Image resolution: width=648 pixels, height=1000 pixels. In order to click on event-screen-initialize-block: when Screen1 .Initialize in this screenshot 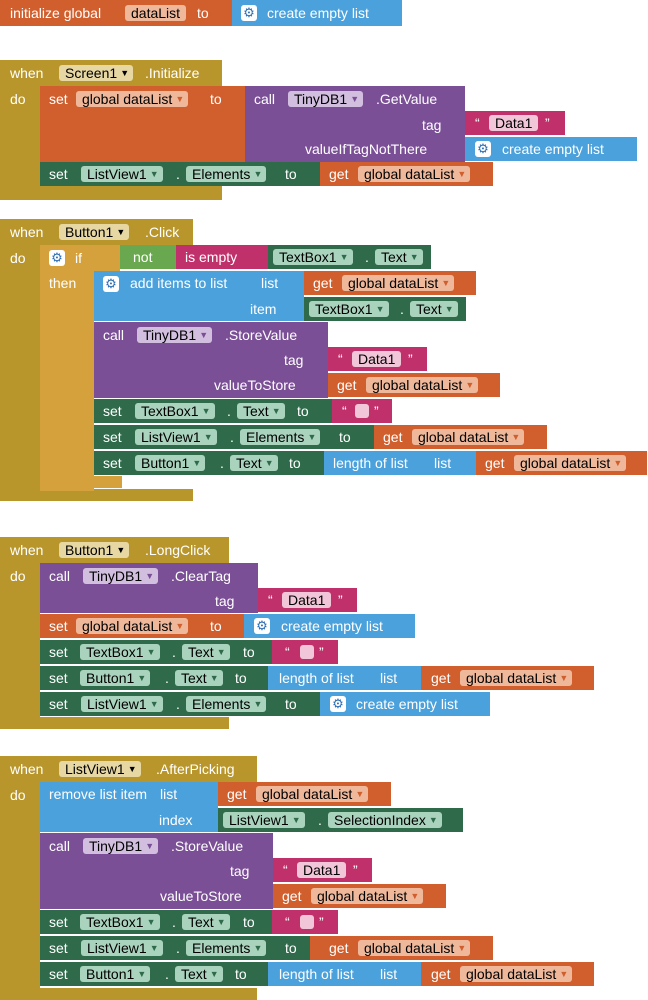, I will do `click(111, 73)`.